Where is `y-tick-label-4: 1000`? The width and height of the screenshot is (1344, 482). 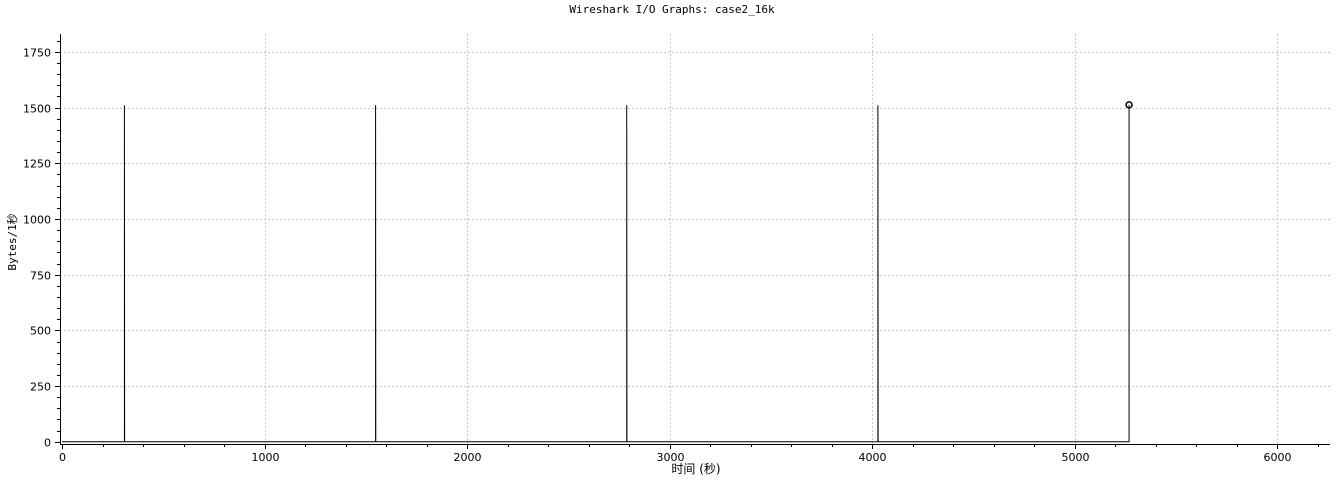 y-tick-label-4: 1000 is located at coordinates (37, 220).